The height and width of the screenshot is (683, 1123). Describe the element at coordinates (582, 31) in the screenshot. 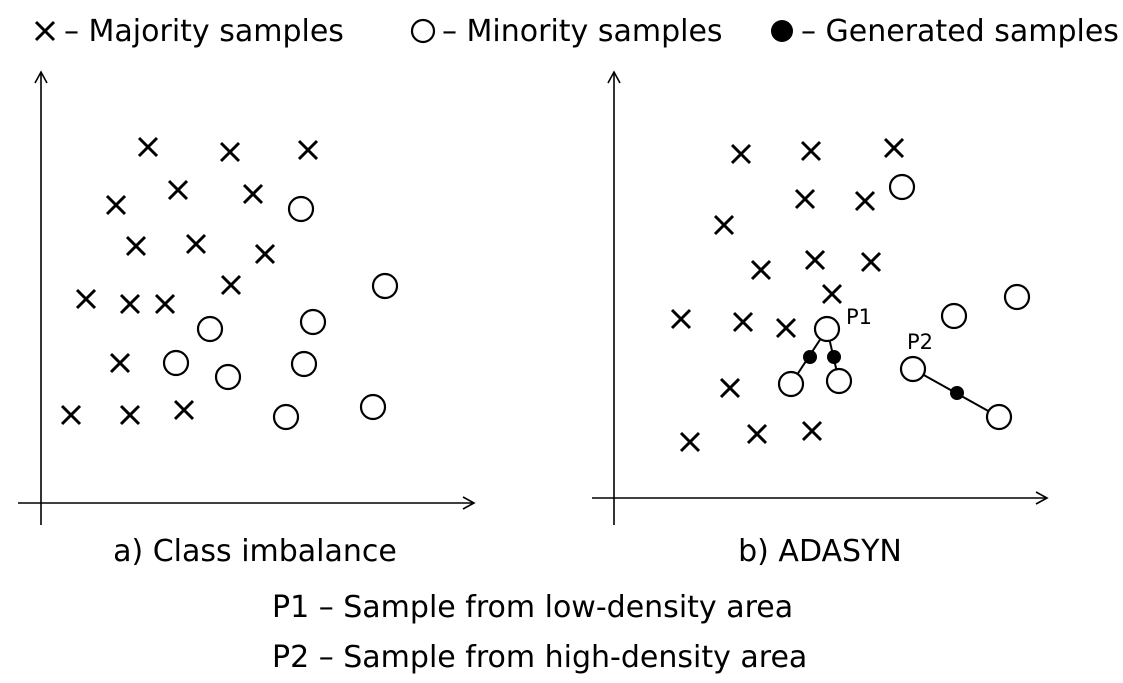

I see `legend-minority-label: – Minority samples` at that location.